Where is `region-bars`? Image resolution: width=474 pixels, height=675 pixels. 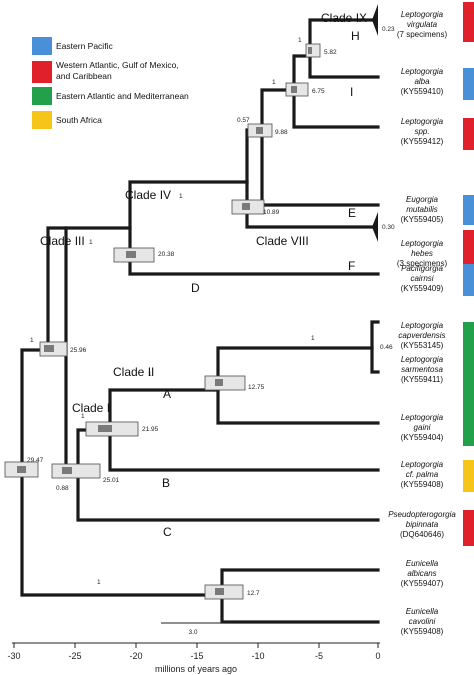 region-bars is located at coordinates (468, 274).